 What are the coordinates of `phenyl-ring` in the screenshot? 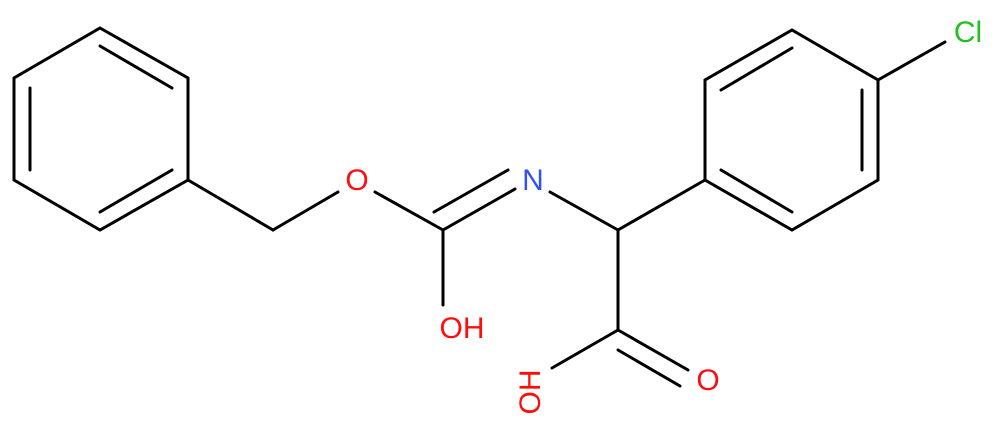 It's located at (101, 129).